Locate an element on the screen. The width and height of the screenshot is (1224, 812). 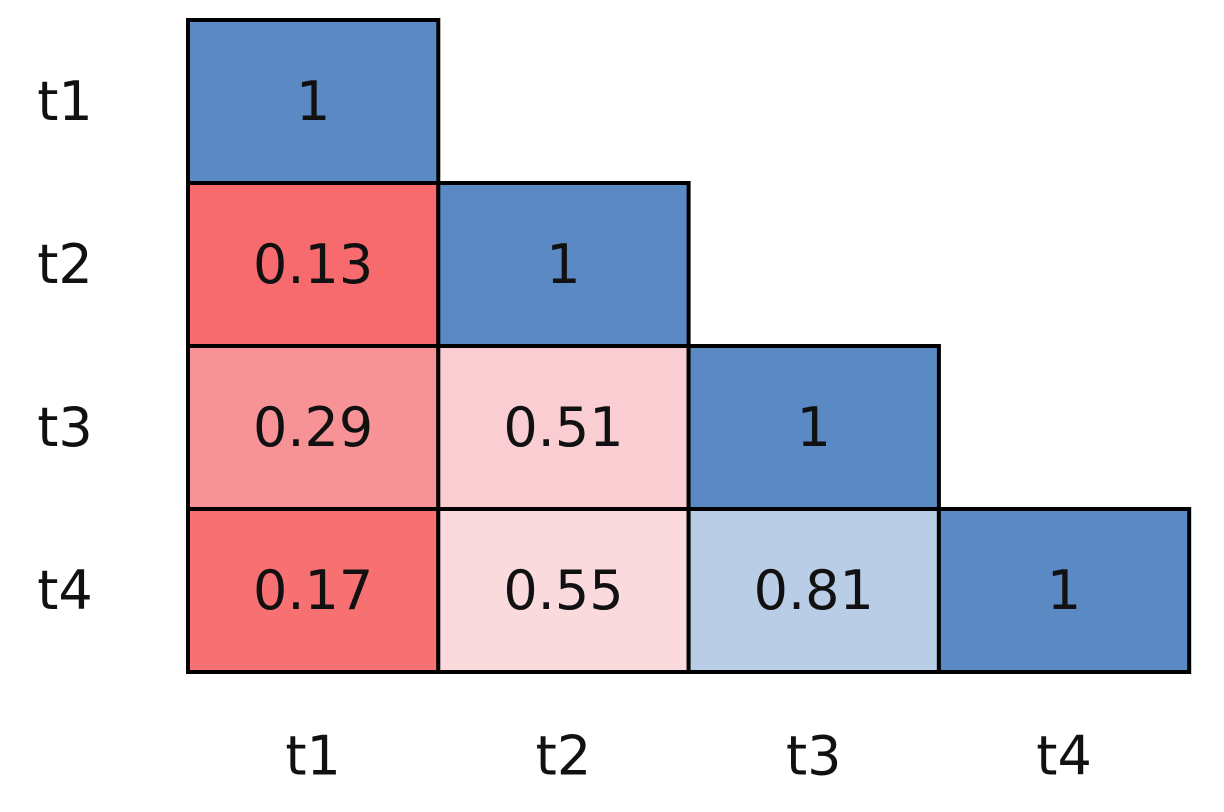
cell-label: 0.29 is located at coordinates (313, 427).